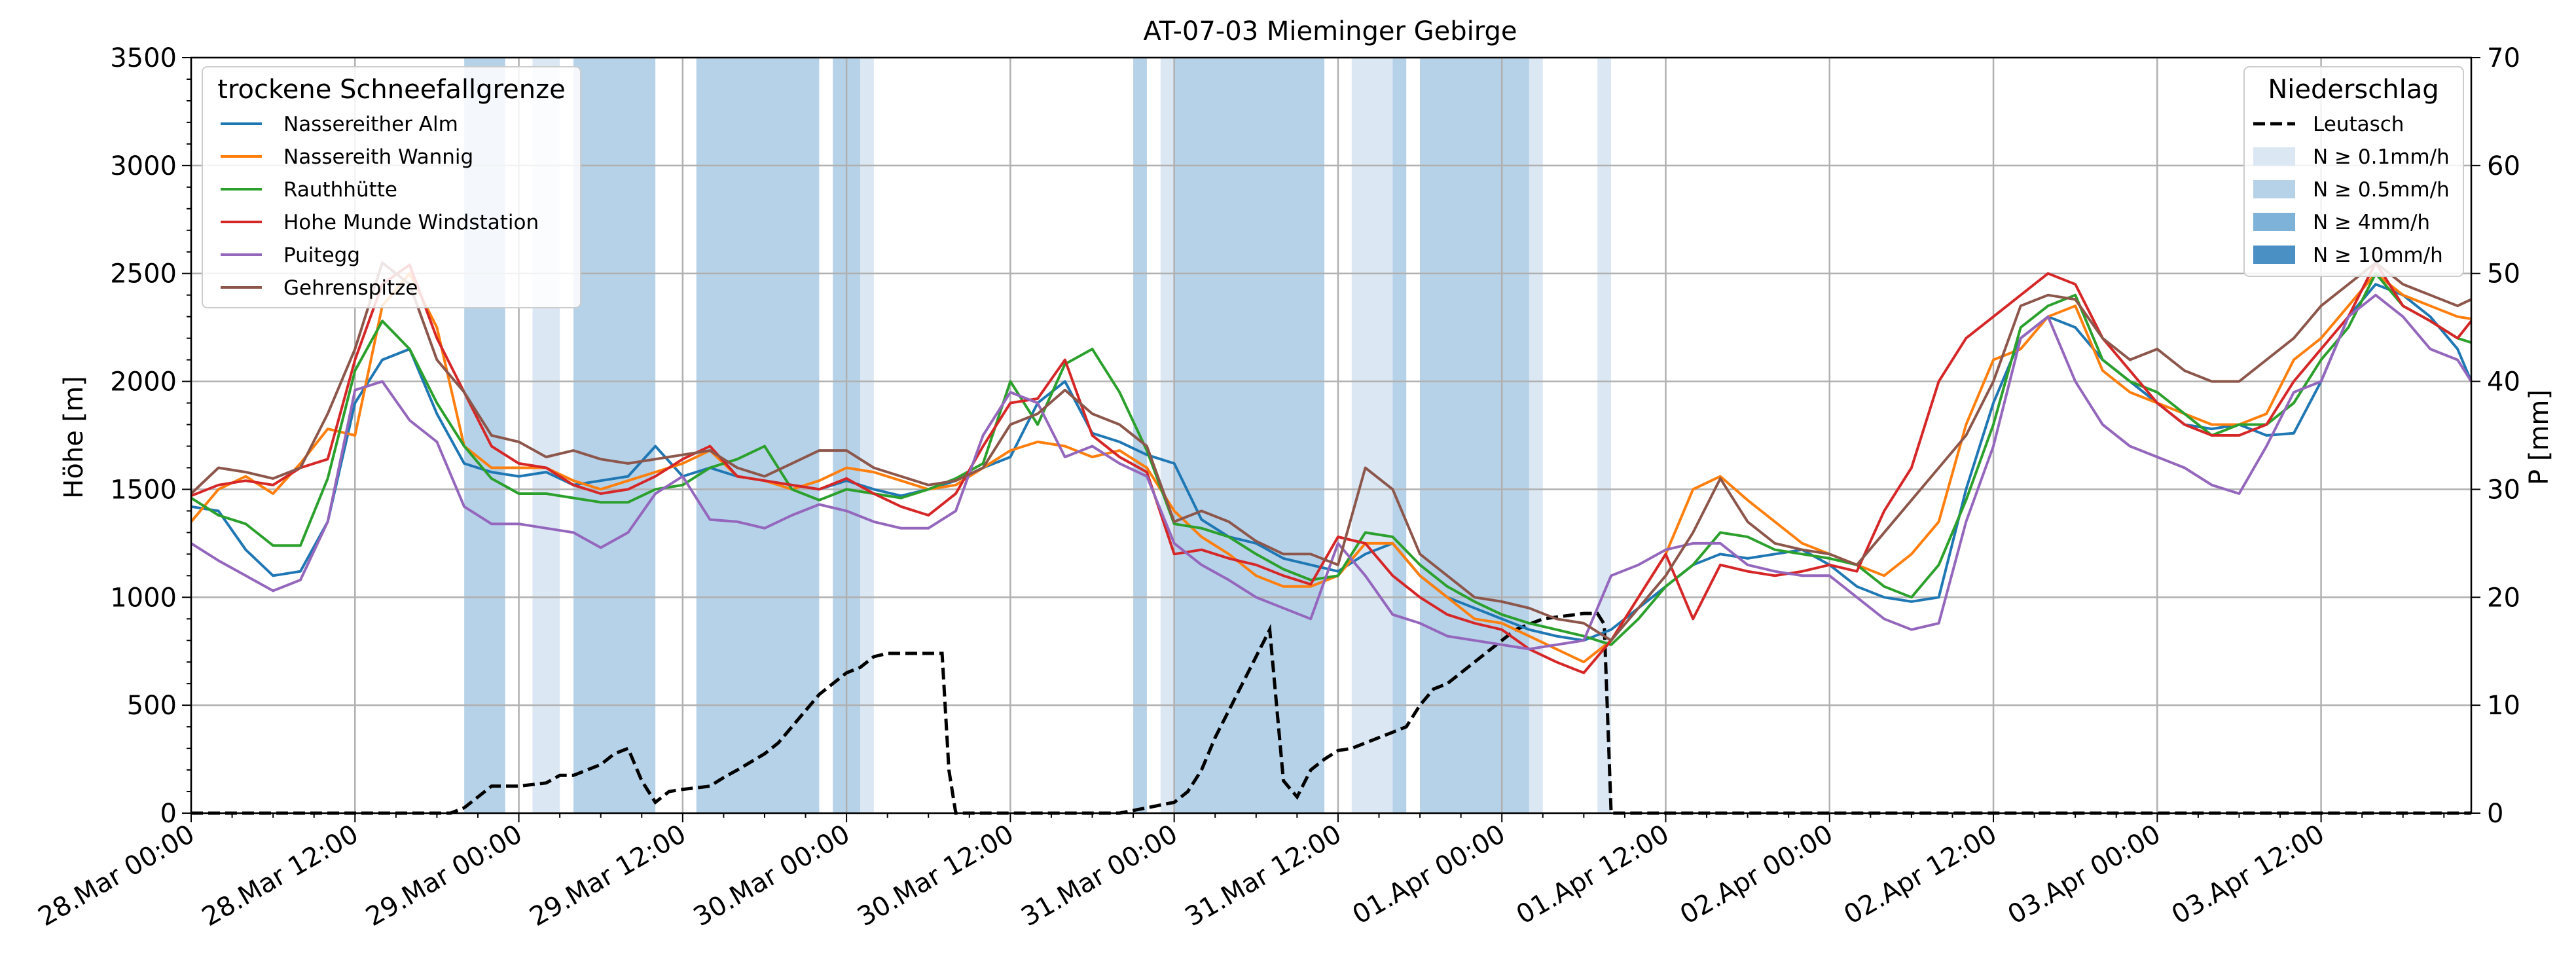  I want to click on legend-label-1: Nassereith Wannig, so click(378, 157).